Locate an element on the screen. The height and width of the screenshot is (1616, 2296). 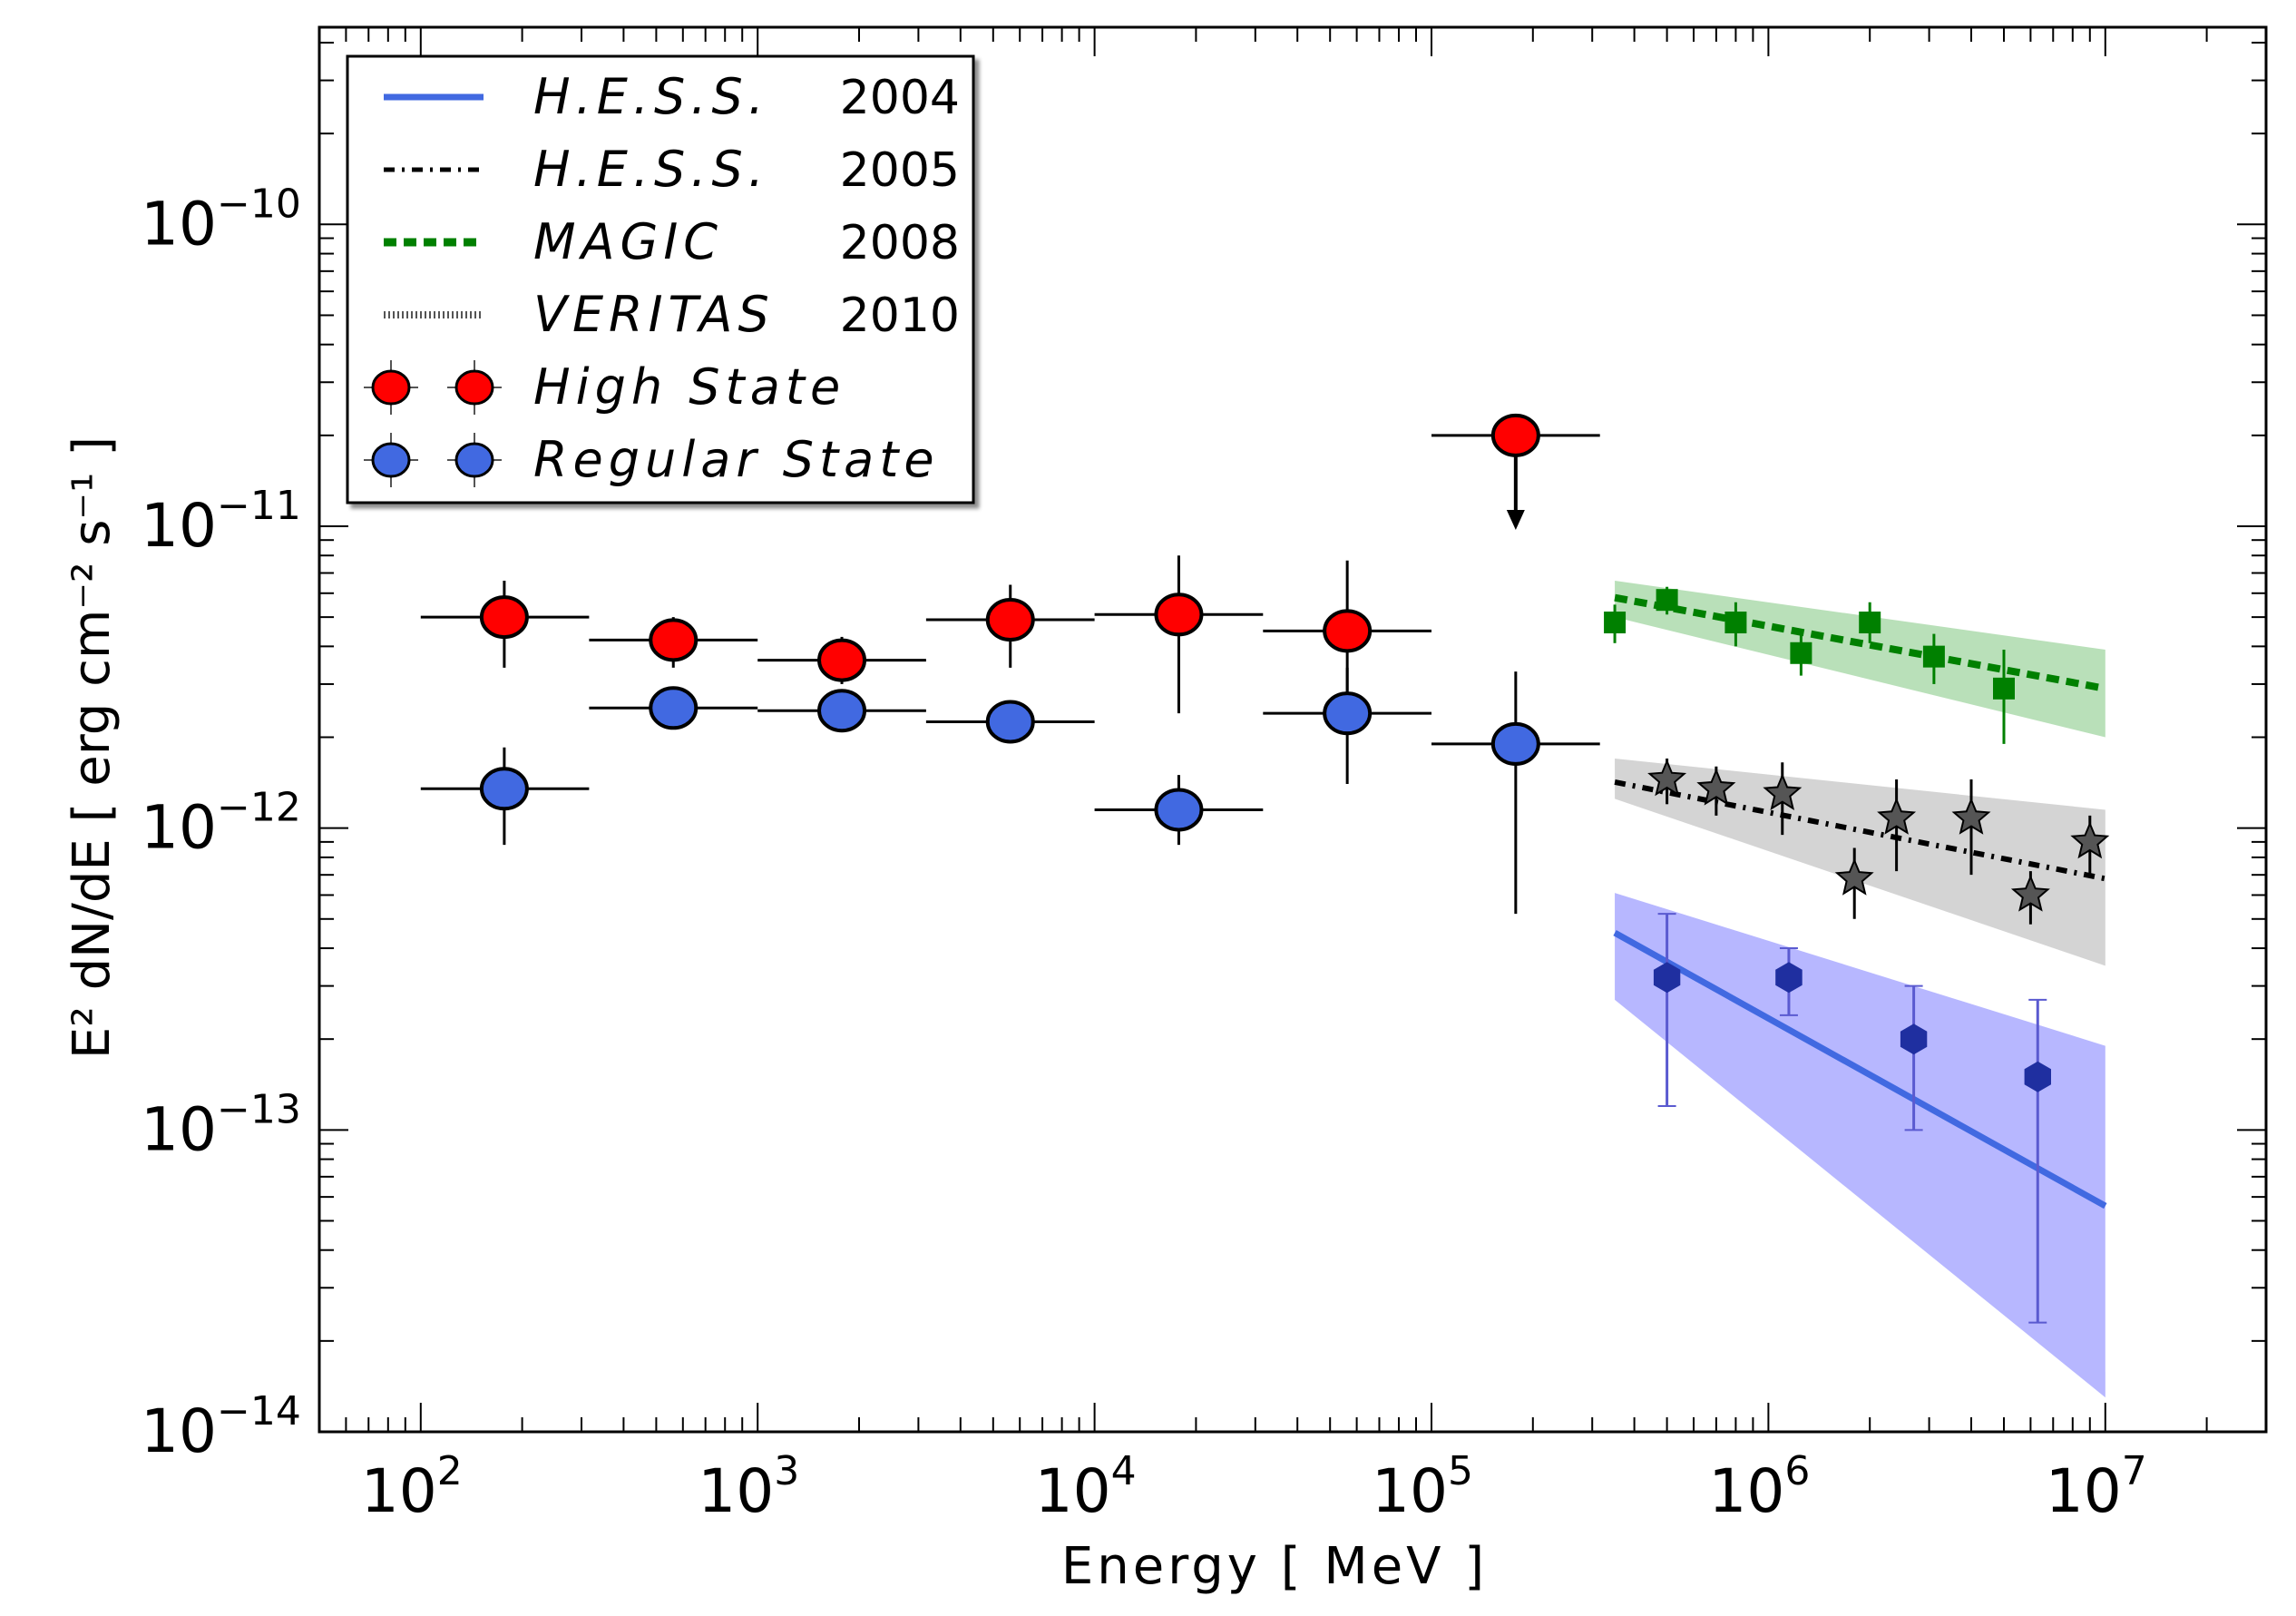
model-lines is located at coordinates (1860, 902).